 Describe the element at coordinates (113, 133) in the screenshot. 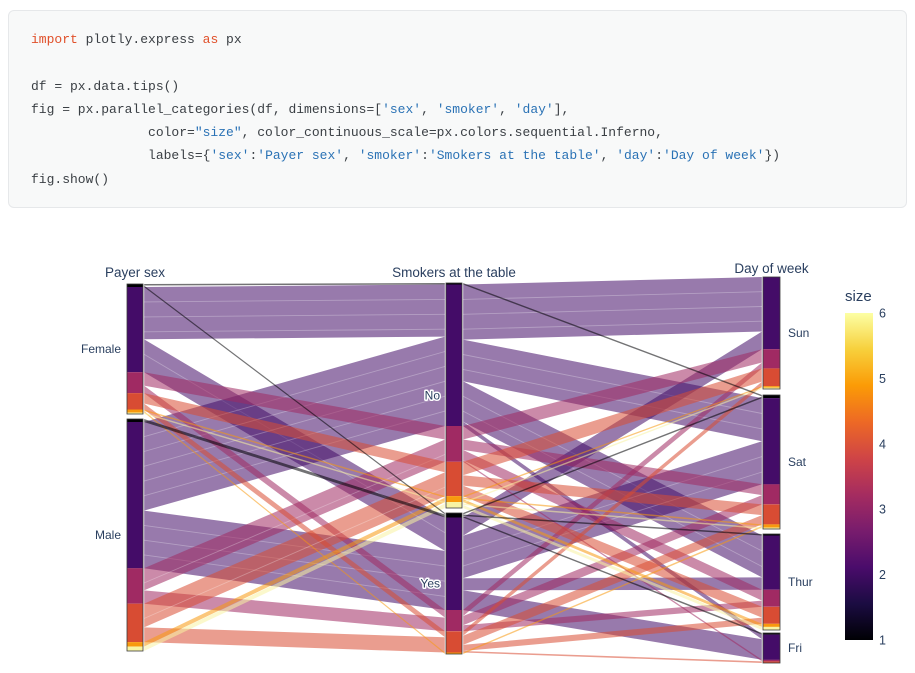

I see `code-text: color=` at that location.